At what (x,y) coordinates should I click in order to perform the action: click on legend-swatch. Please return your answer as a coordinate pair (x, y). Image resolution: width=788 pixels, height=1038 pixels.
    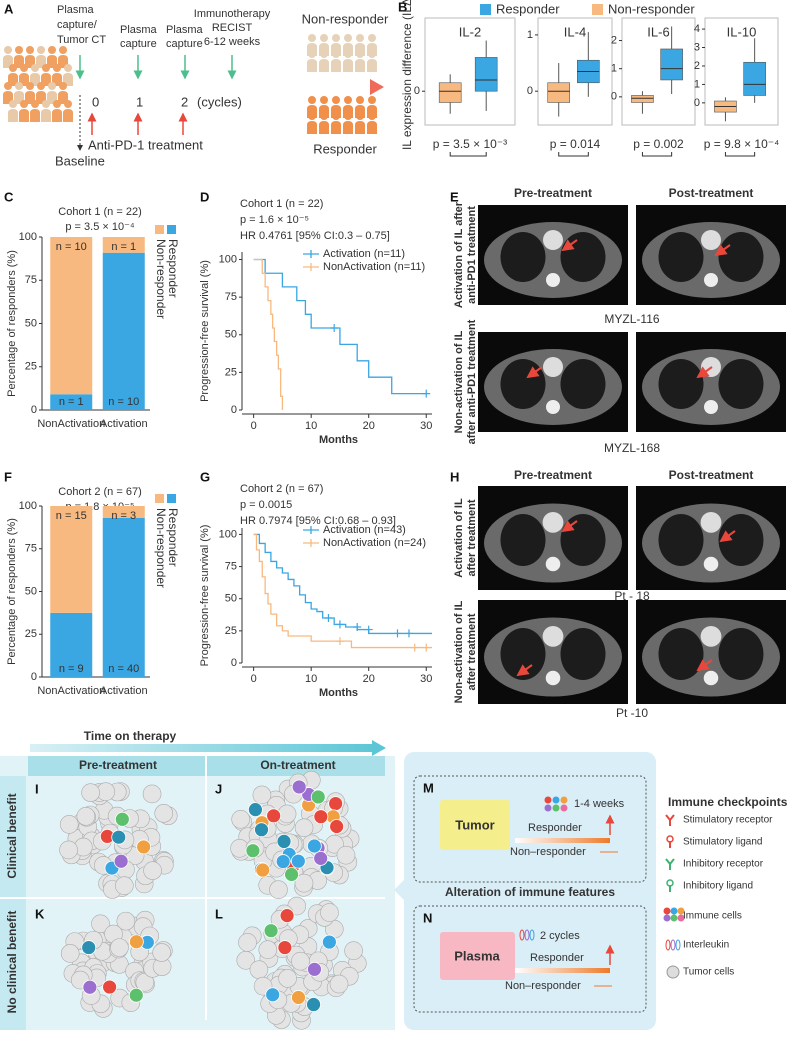
    Looking at the image, I should click on (159, 498).